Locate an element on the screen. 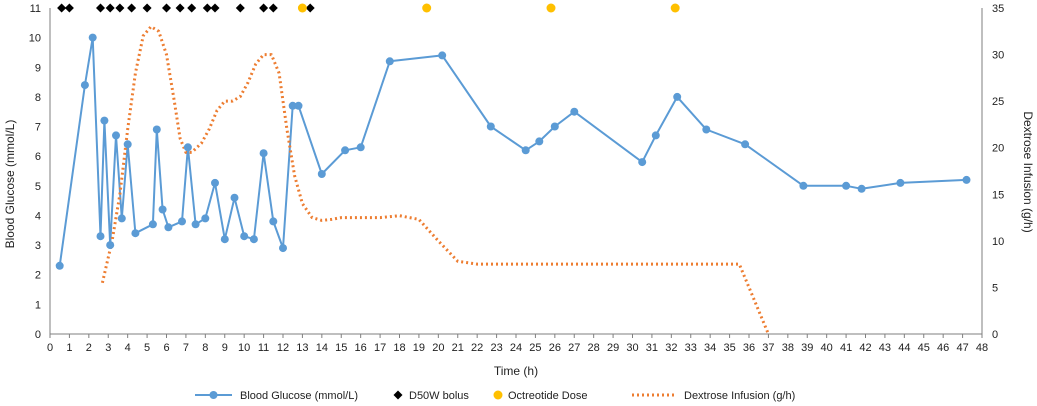 The height and width of the screenshot is (406, 1037). x-tick-label: 1 is located at coordinates (69, 348).